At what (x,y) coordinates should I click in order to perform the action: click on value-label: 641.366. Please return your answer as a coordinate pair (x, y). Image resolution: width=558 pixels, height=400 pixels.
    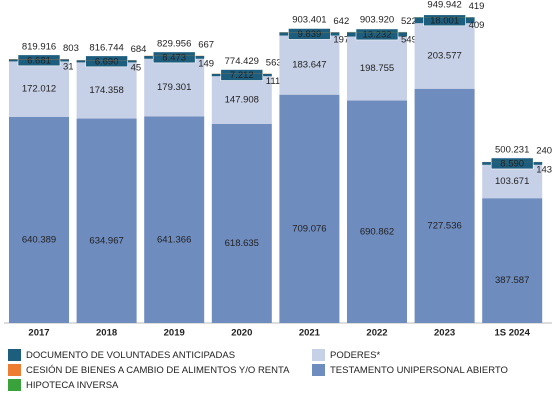
    Looking at the image, I should click on (174, 239).